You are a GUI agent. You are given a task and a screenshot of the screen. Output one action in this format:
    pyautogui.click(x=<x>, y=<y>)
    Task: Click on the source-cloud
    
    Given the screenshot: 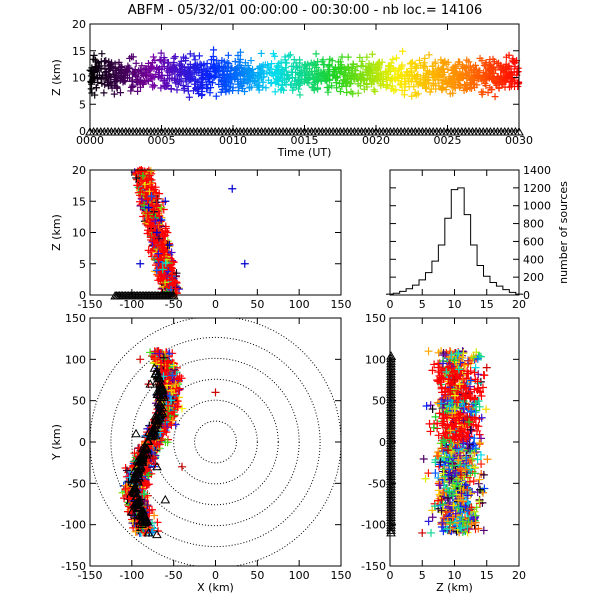 What is the action you would take?
    pyautogui.click(x=456, y=442)
    